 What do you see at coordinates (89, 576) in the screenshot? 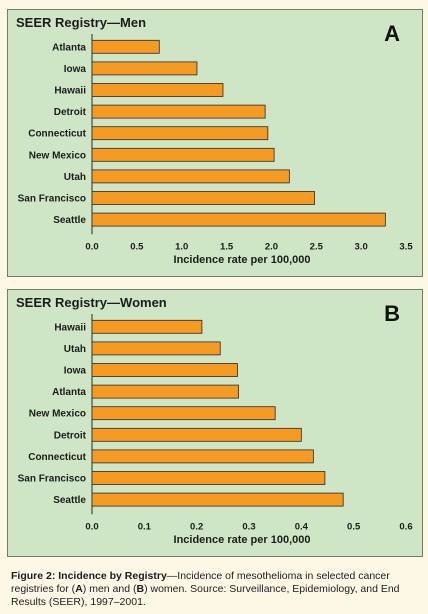
I see `caption-lead: Figure 2: Incidence by Registry` at bounding box center [89, 576].